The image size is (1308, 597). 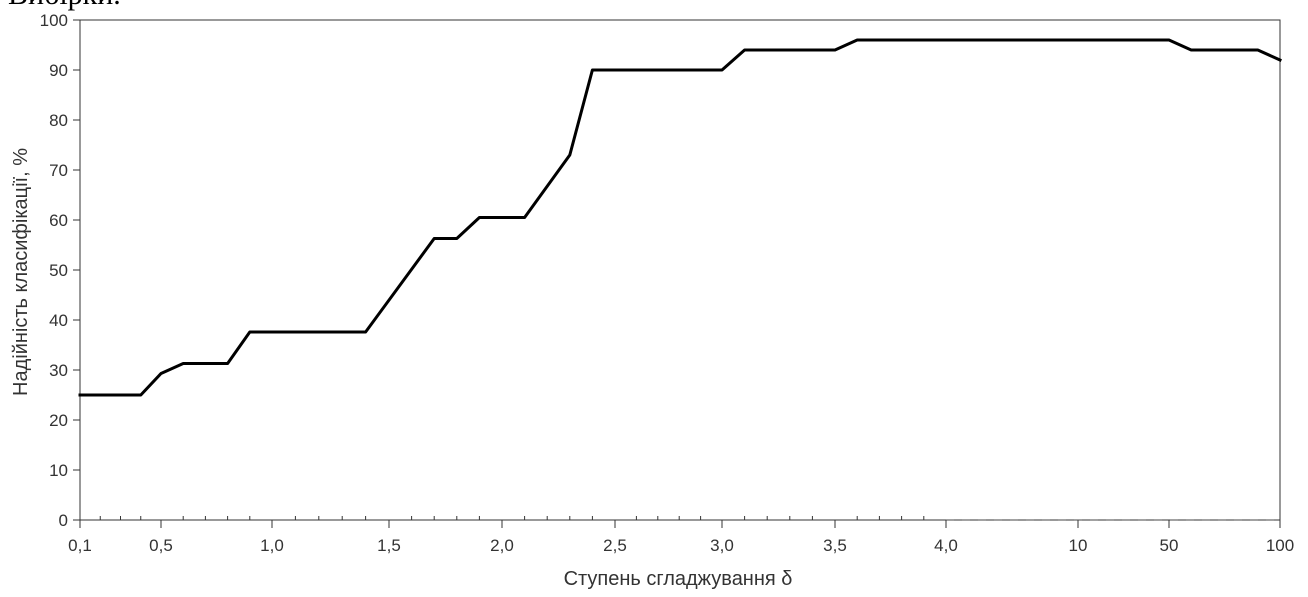 I want to click on x-axis-ticks: 0,1 0,5 1,0 1,5 2,0 2,5 3,0 3,5 4,0 10 50 100, so click(x=681, y=537).